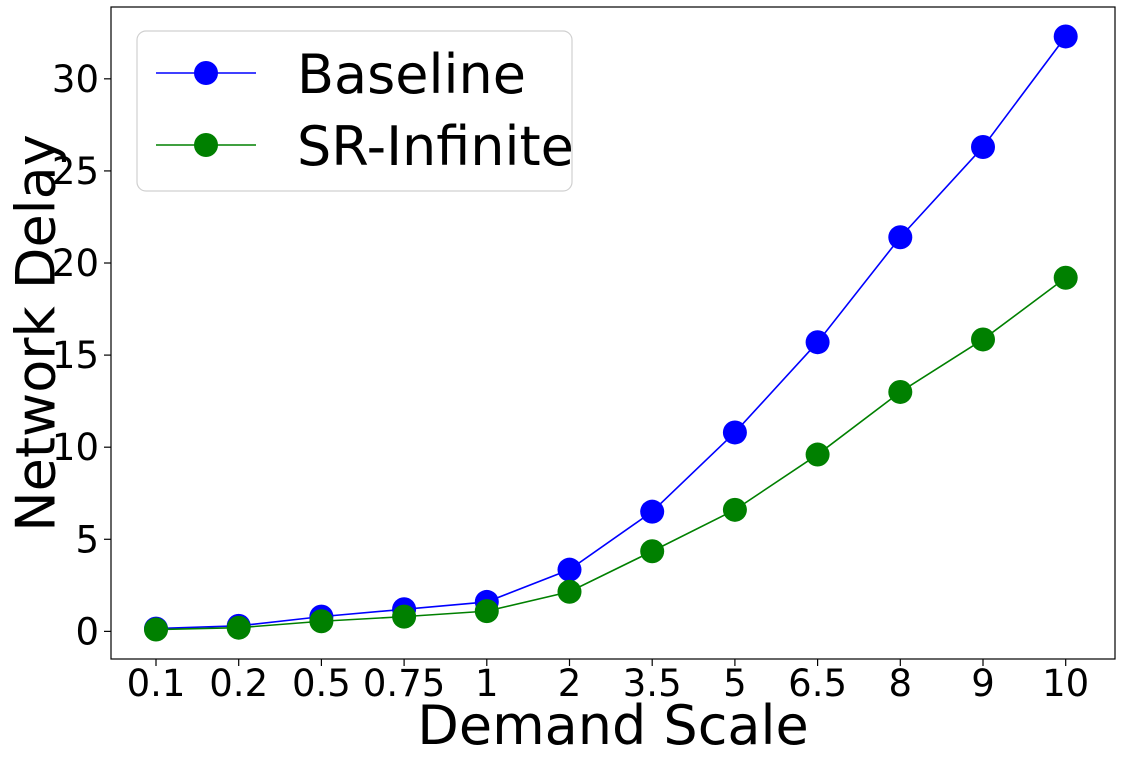 Image resolution: width=1122 pixels, height=759 pixels. What do you see at coordinates (87, 631) in the screenshot?
I see `y-tick-label: 0` at bounding box center [87, 631].